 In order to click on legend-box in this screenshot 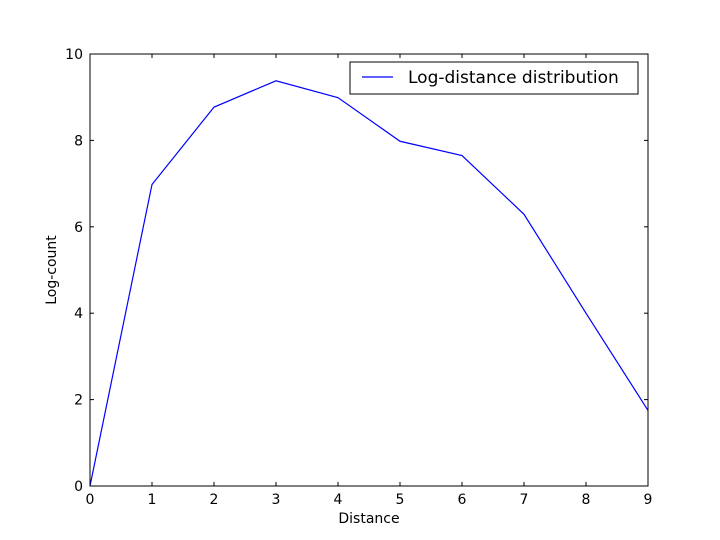, I will do `click(494, 78)`.